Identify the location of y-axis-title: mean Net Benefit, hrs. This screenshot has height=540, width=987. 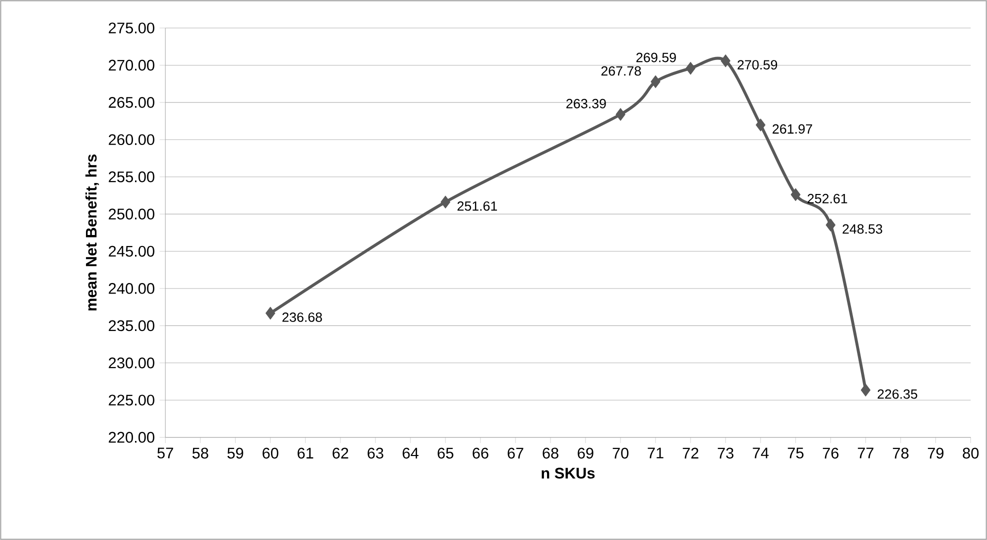
(92, 232).